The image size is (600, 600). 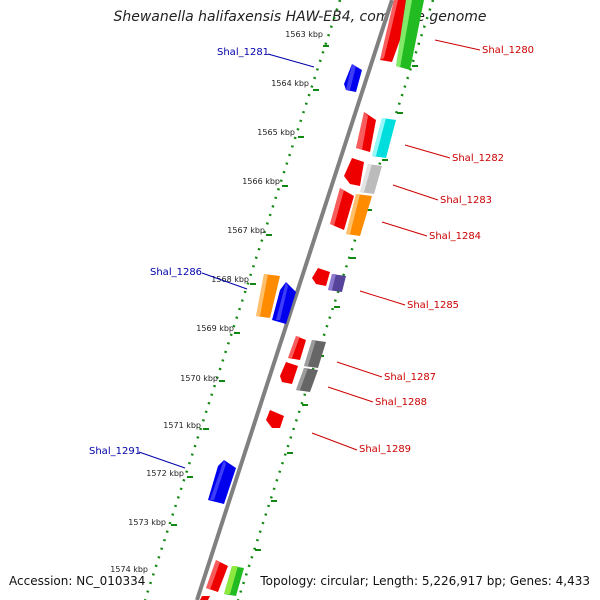 What do you see at coordinates (433, 305) in the screenshot?
I see `gene-label-shal-1285: Shal_1285` at bounding box center [433, 305].